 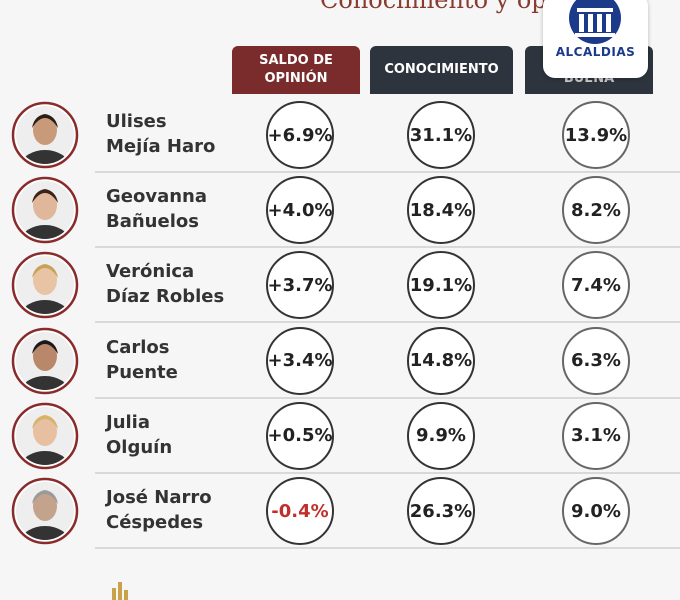 I want to click on value-cell: 31.1%, so click(x=441, y=135).